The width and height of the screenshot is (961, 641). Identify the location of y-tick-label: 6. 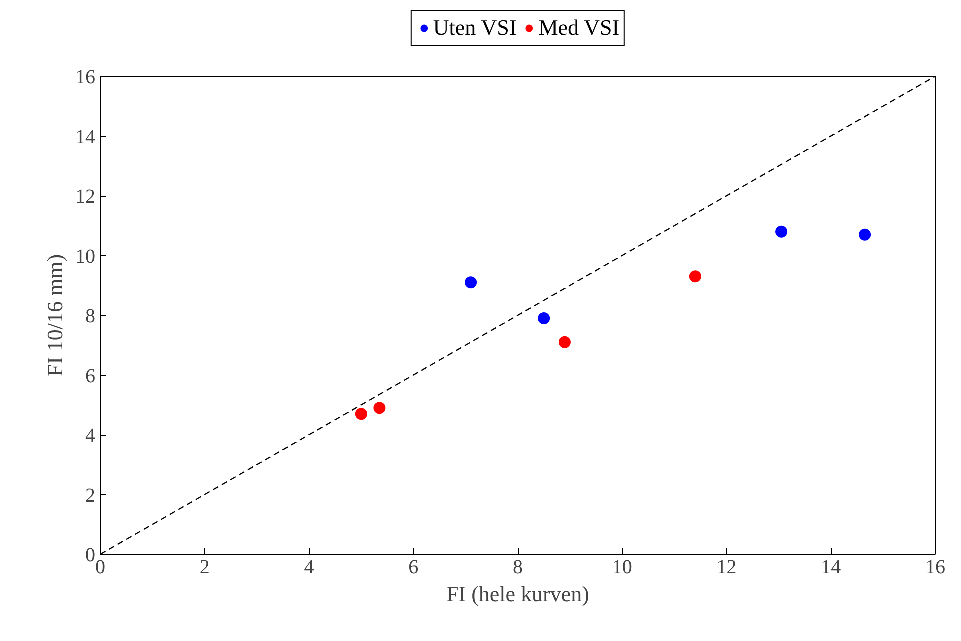
(91, 376).